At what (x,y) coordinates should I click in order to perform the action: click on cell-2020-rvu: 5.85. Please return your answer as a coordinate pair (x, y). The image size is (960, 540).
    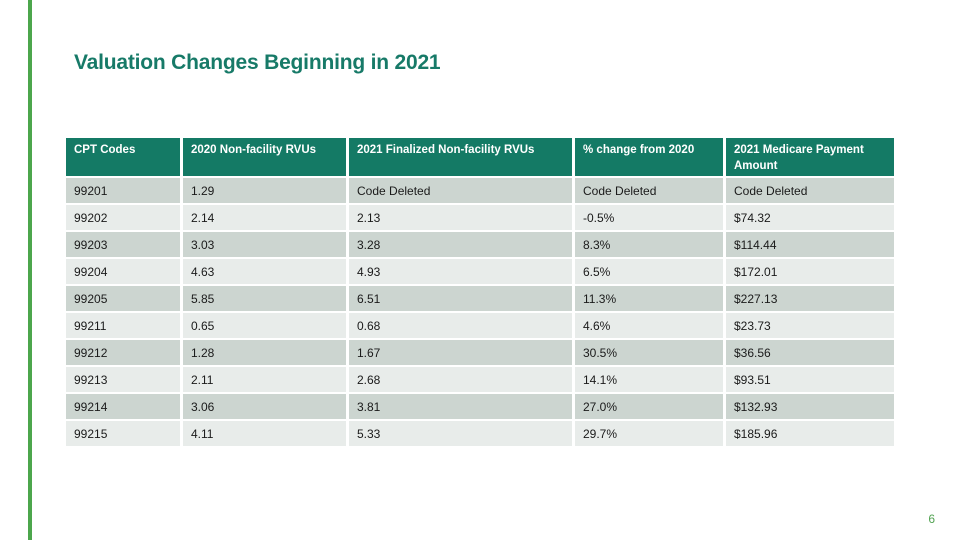
    Looking at the image, I should click on (266, 299).